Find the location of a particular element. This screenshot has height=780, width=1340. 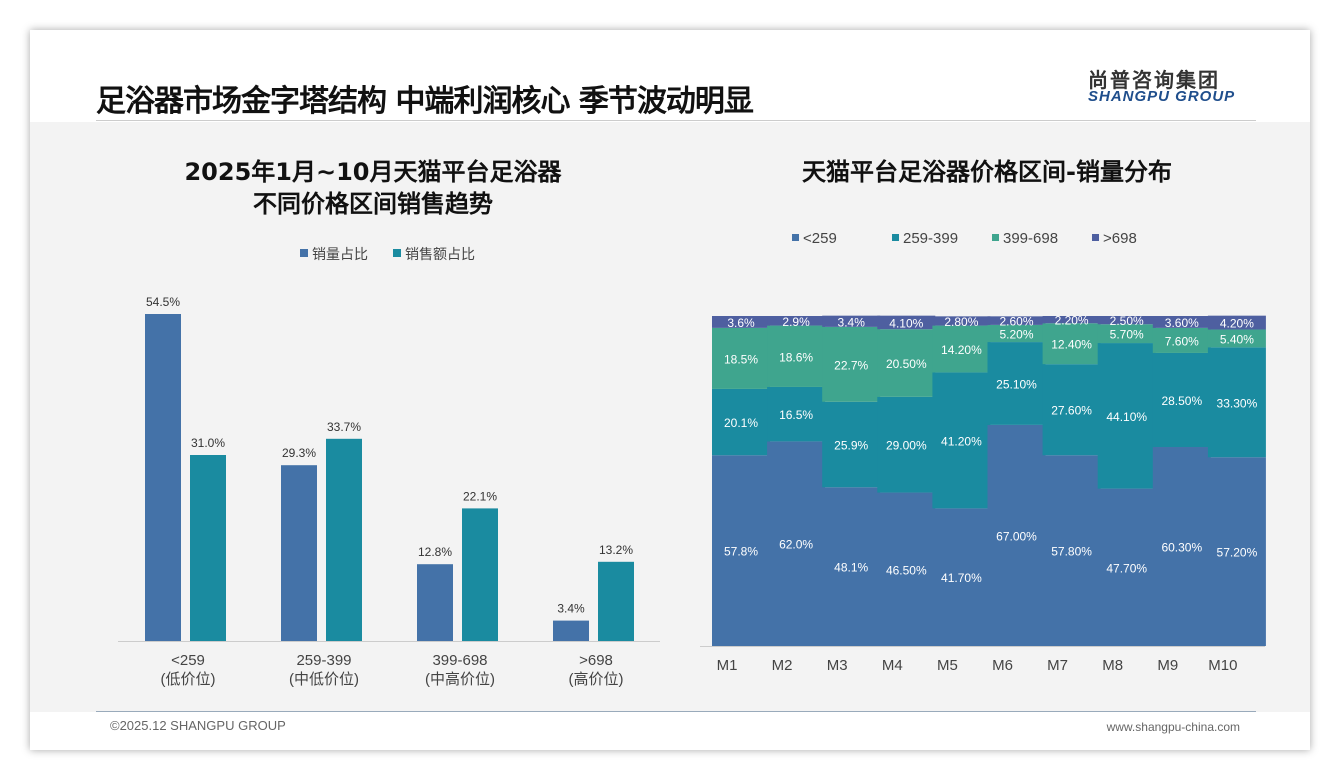

data-label: 57.80% is located at coordinates (1071, 552).